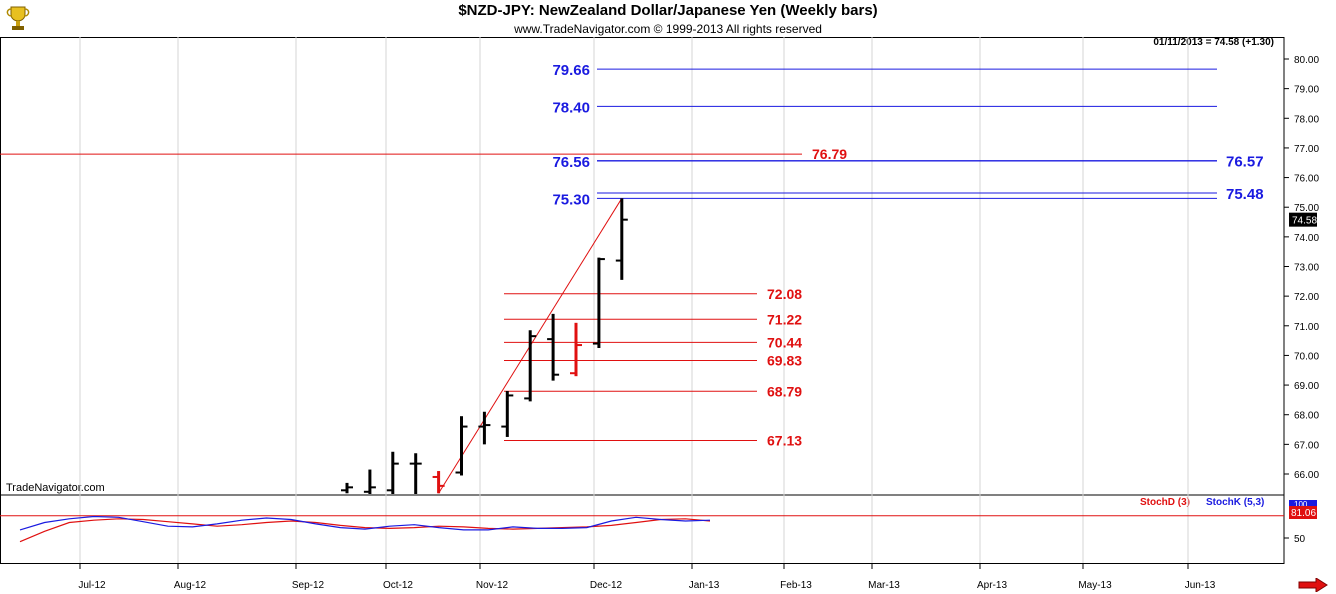 This screenshot has width=1336, height=594. What do you see at coordinates (1213, 42) in the screenshot?
I see `last-quote: 01/11/2013 = 74.58 (+1.30)` at bounding box center [1213, 42].